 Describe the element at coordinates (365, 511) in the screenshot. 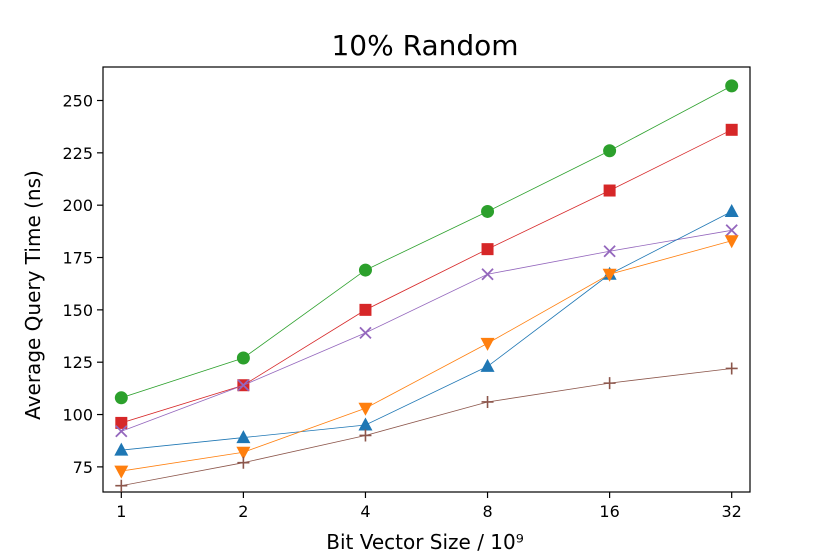

I see `x-tick-label: 4` at that location.